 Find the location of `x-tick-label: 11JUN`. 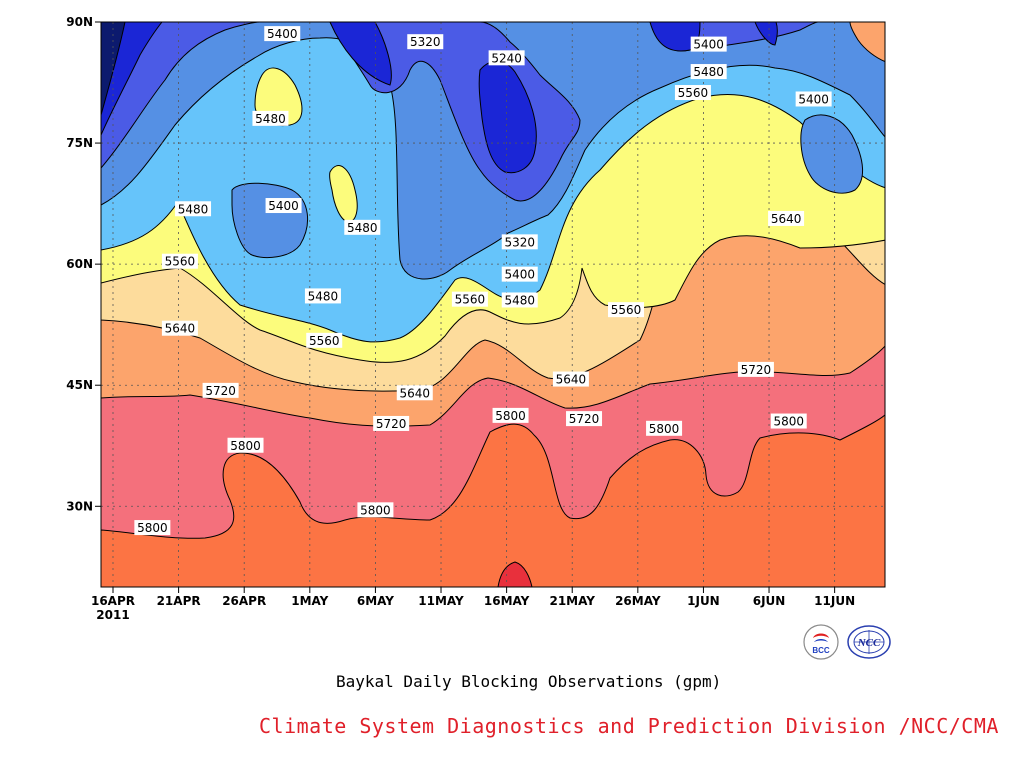

x-tick-label: 11JUN is located at coordinates (834, 601).